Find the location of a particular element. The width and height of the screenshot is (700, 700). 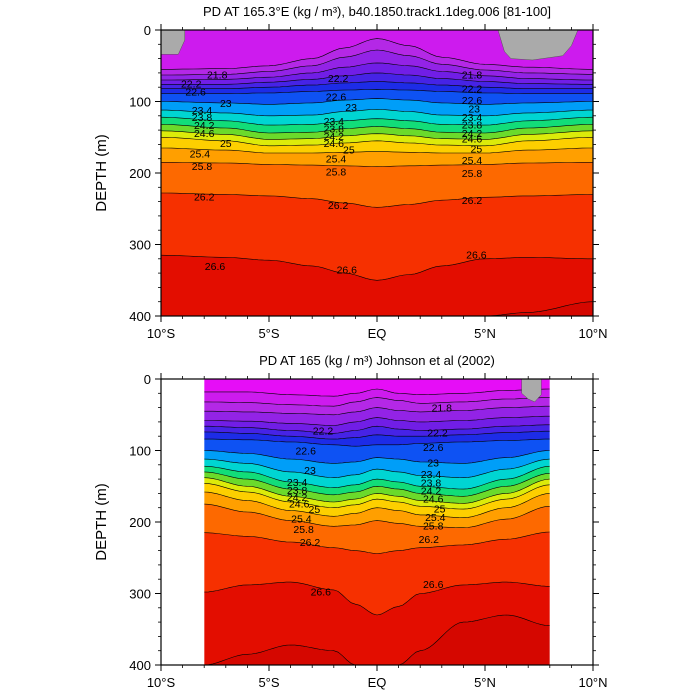

x-tick-label: 10°N is located at coordinates (592, 333).